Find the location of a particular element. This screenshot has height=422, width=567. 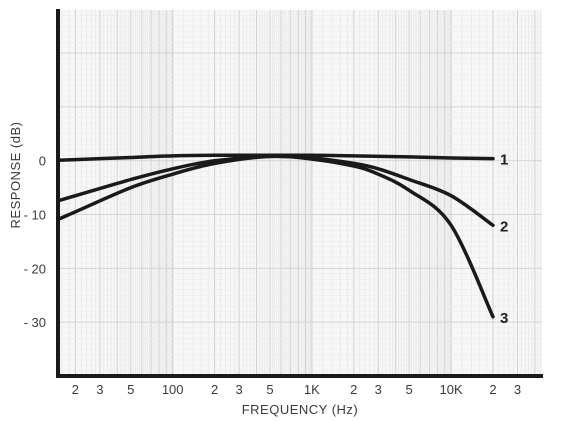

y-tick-label: - 10 is located at coordinates (35, 215).